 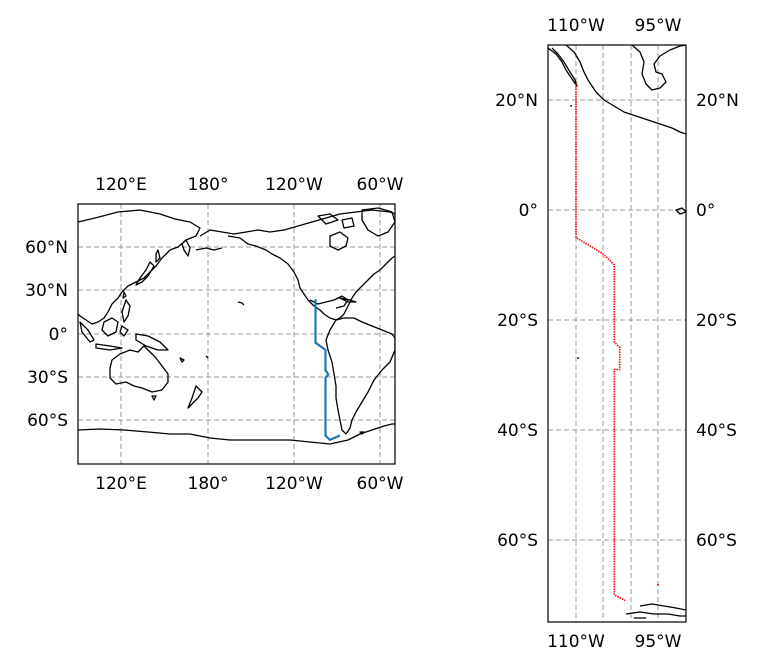 What do you see at coordinates (294, 484) in the screenshot?
I see `left-lon-tick-bottom: 120°W` at bounding box center [294, 484].